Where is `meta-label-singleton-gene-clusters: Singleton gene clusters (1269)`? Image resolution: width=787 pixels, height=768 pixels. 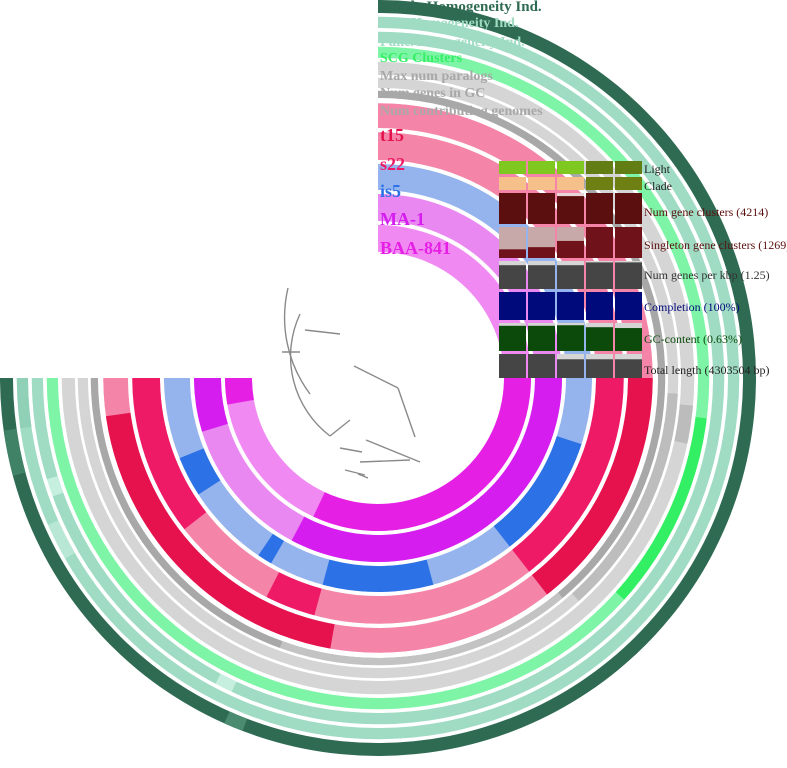 meta-label-singleton-gene-clusters: Singleton gene clusters (1269) is located at coordinates (715, 245).